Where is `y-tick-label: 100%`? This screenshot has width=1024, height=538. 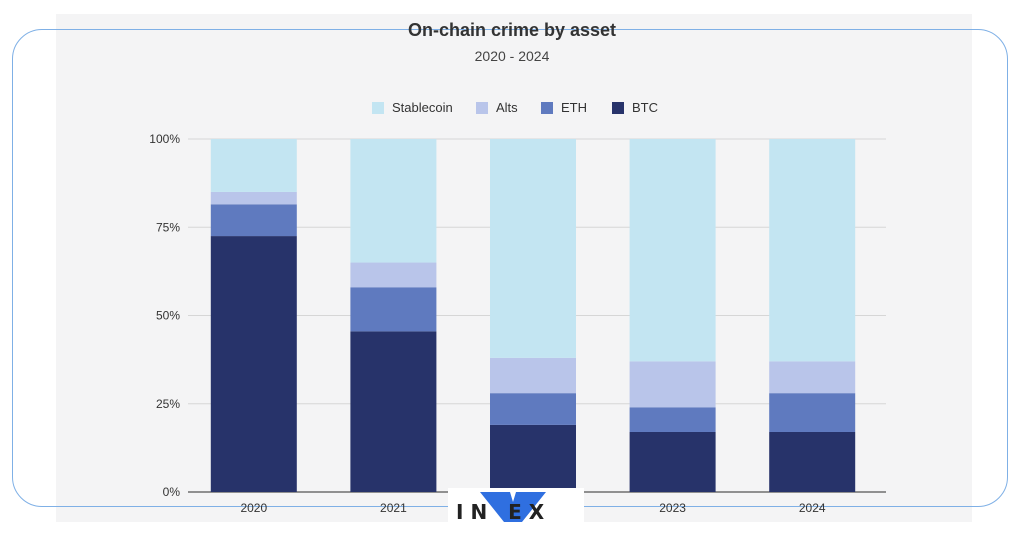 y-tick-label: 100% is located at coordinates (164, 139).